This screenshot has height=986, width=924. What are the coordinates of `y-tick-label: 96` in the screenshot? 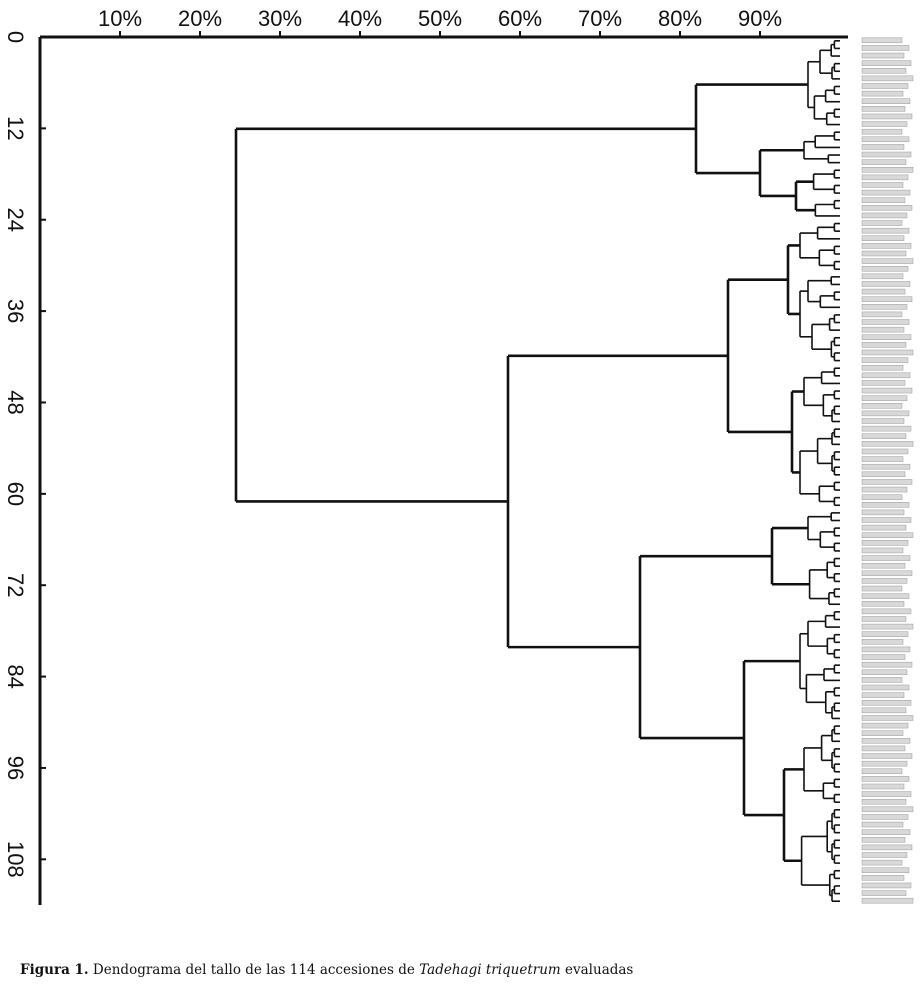 It's located at (15, 768).